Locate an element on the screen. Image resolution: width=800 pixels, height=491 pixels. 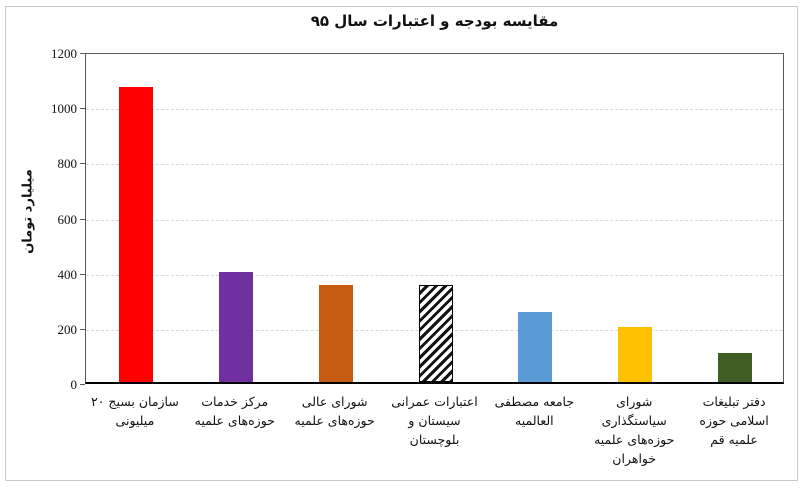
x-category-label-line: جامعه مصطفى is located at coordinates (534, 401).